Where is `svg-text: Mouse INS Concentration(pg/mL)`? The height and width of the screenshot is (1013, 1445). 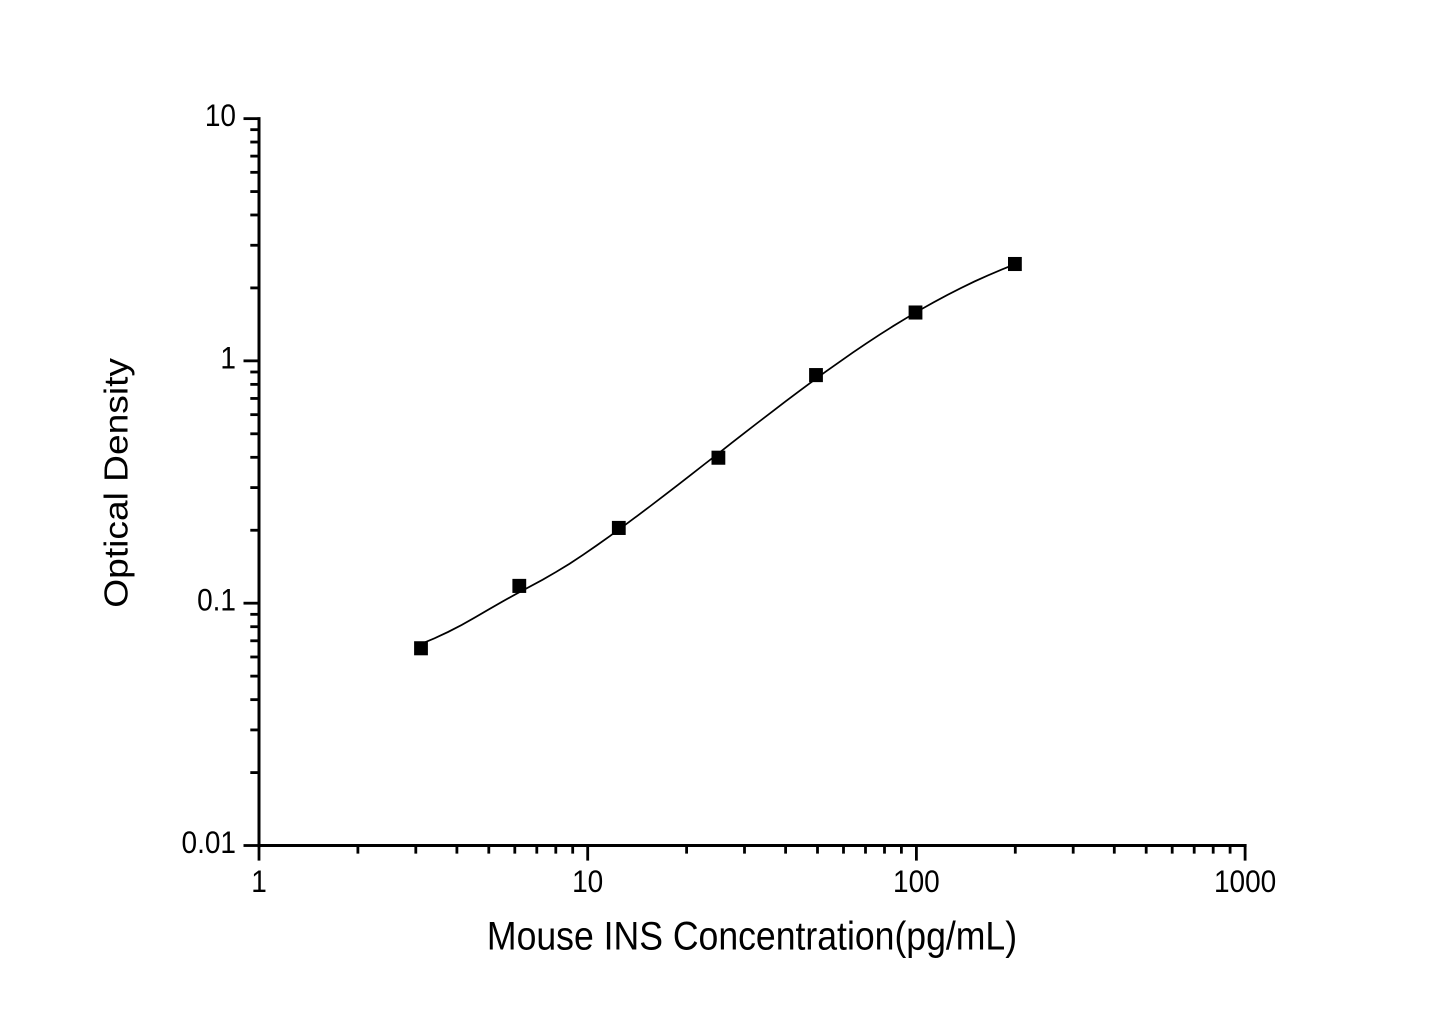 svg-text: Mouse INS Concentration(pg/mL) is located at coordinates (752, 937).